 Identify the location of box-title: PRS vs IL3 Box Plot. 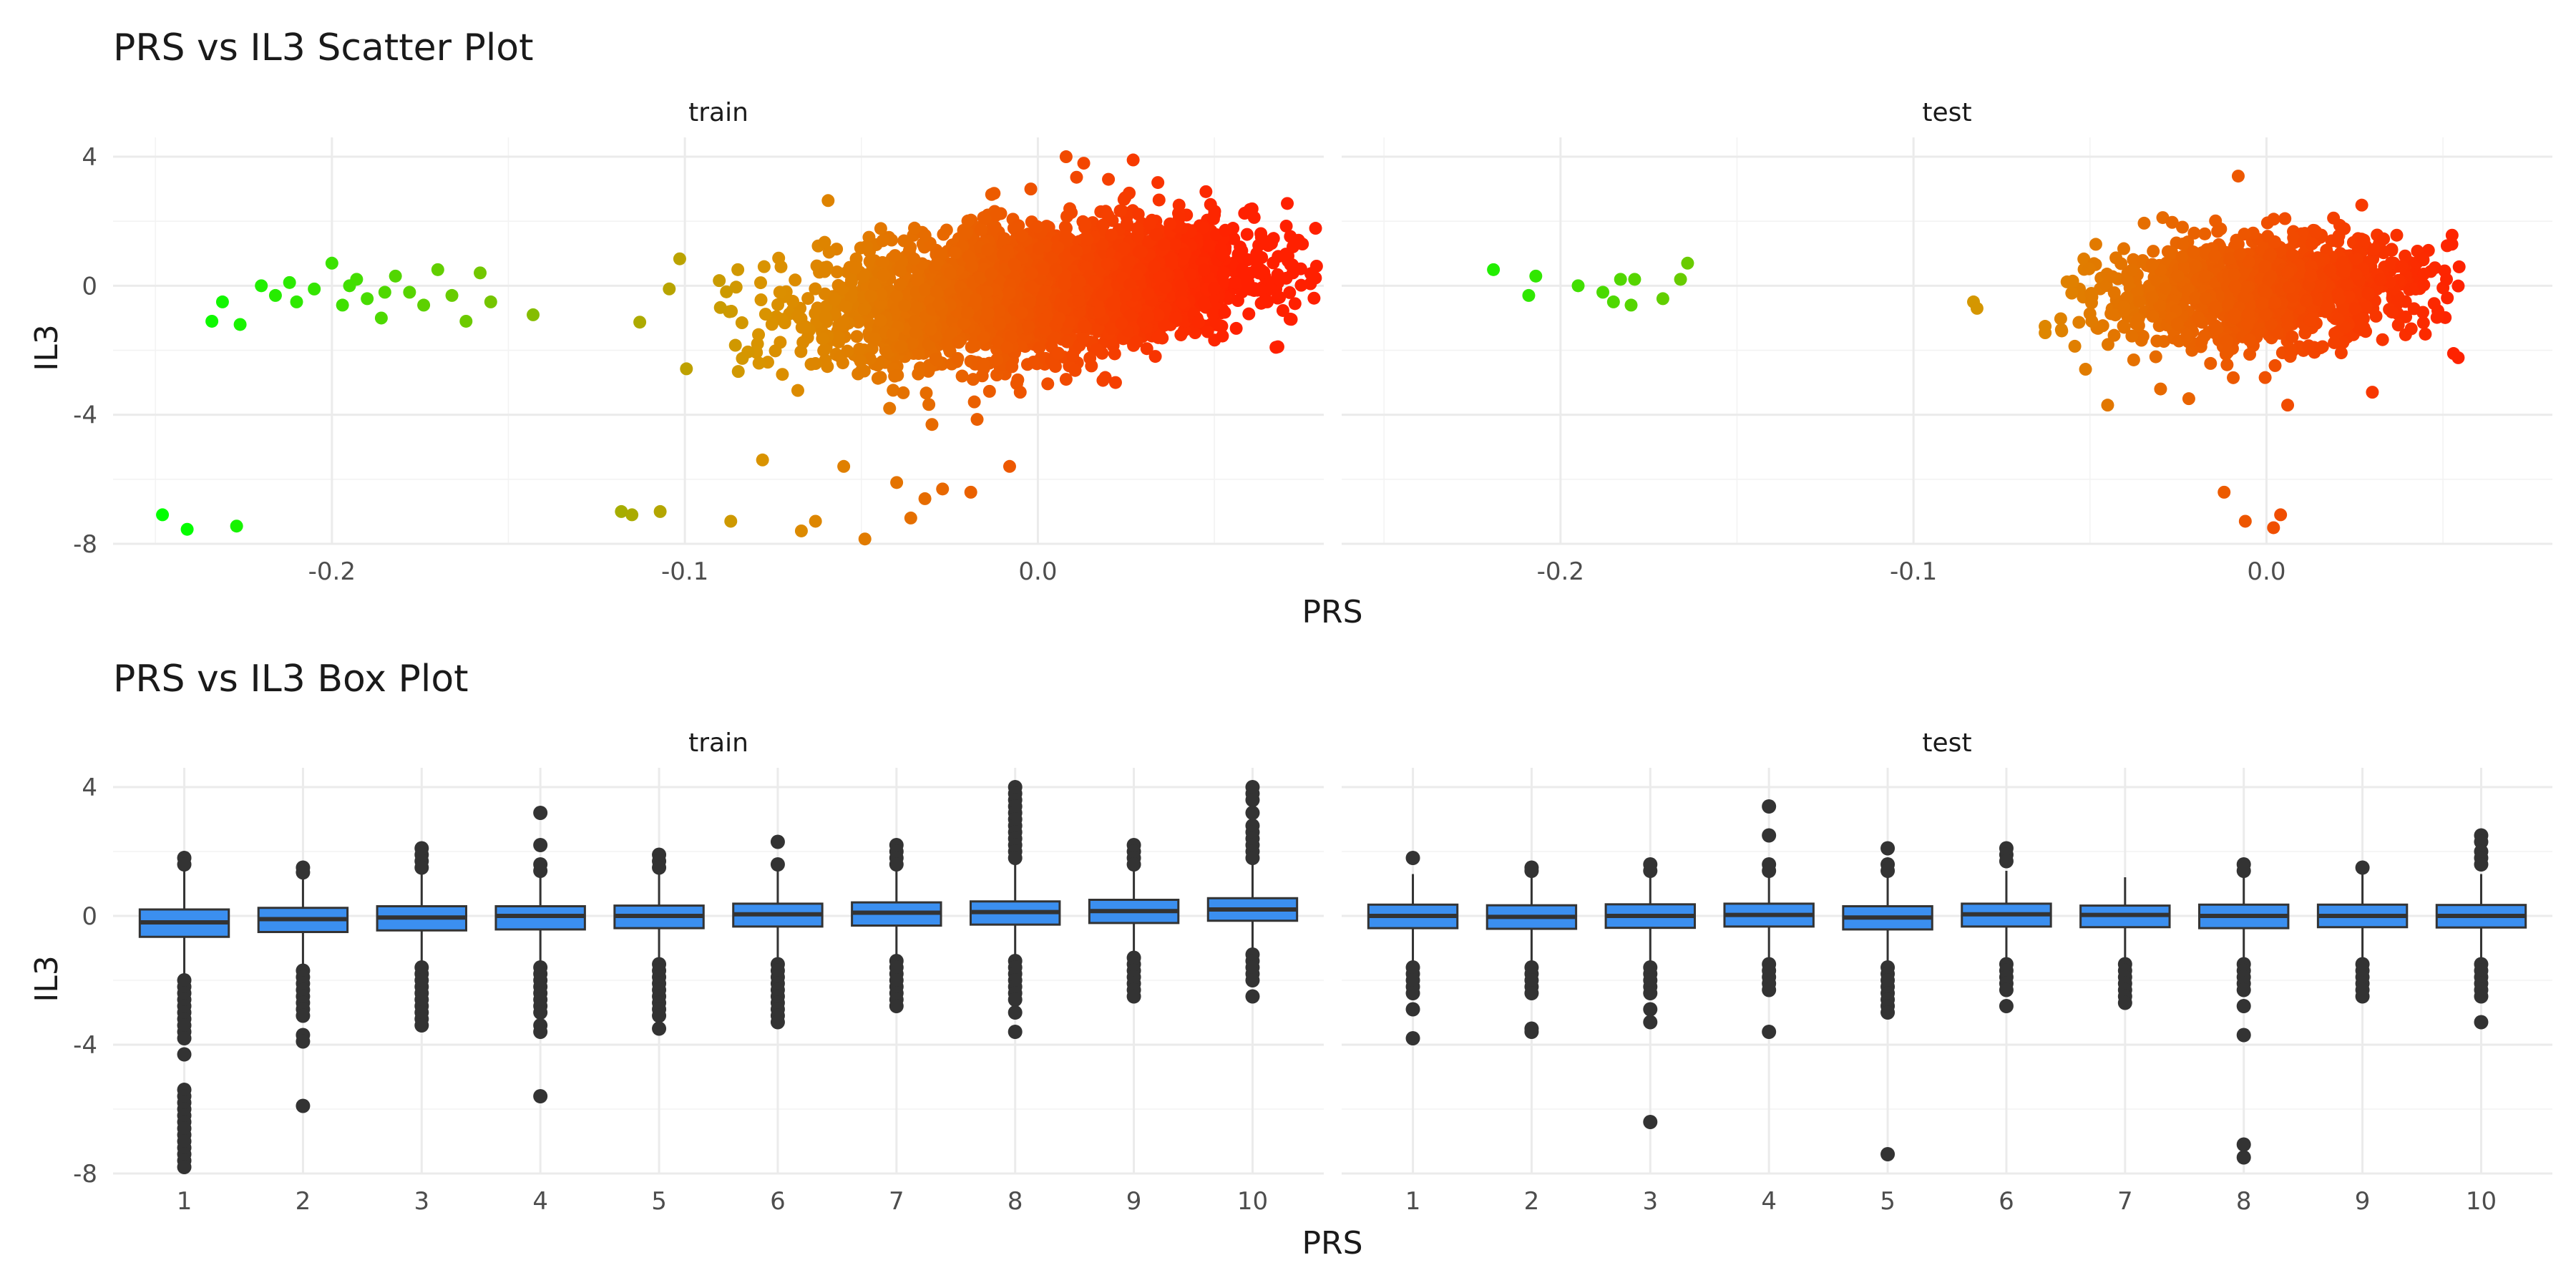
(291, 679).